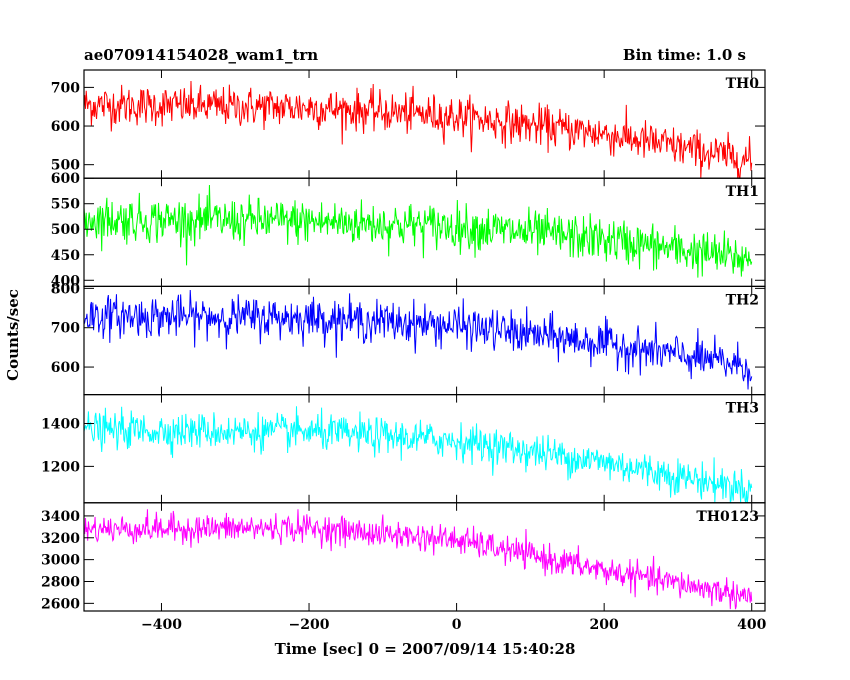 The width and height of the screenshot is (850, 680). I want to click on panel-th0123: 2600 2800 3000 3200 3400 TH0123, so click(403, 557).